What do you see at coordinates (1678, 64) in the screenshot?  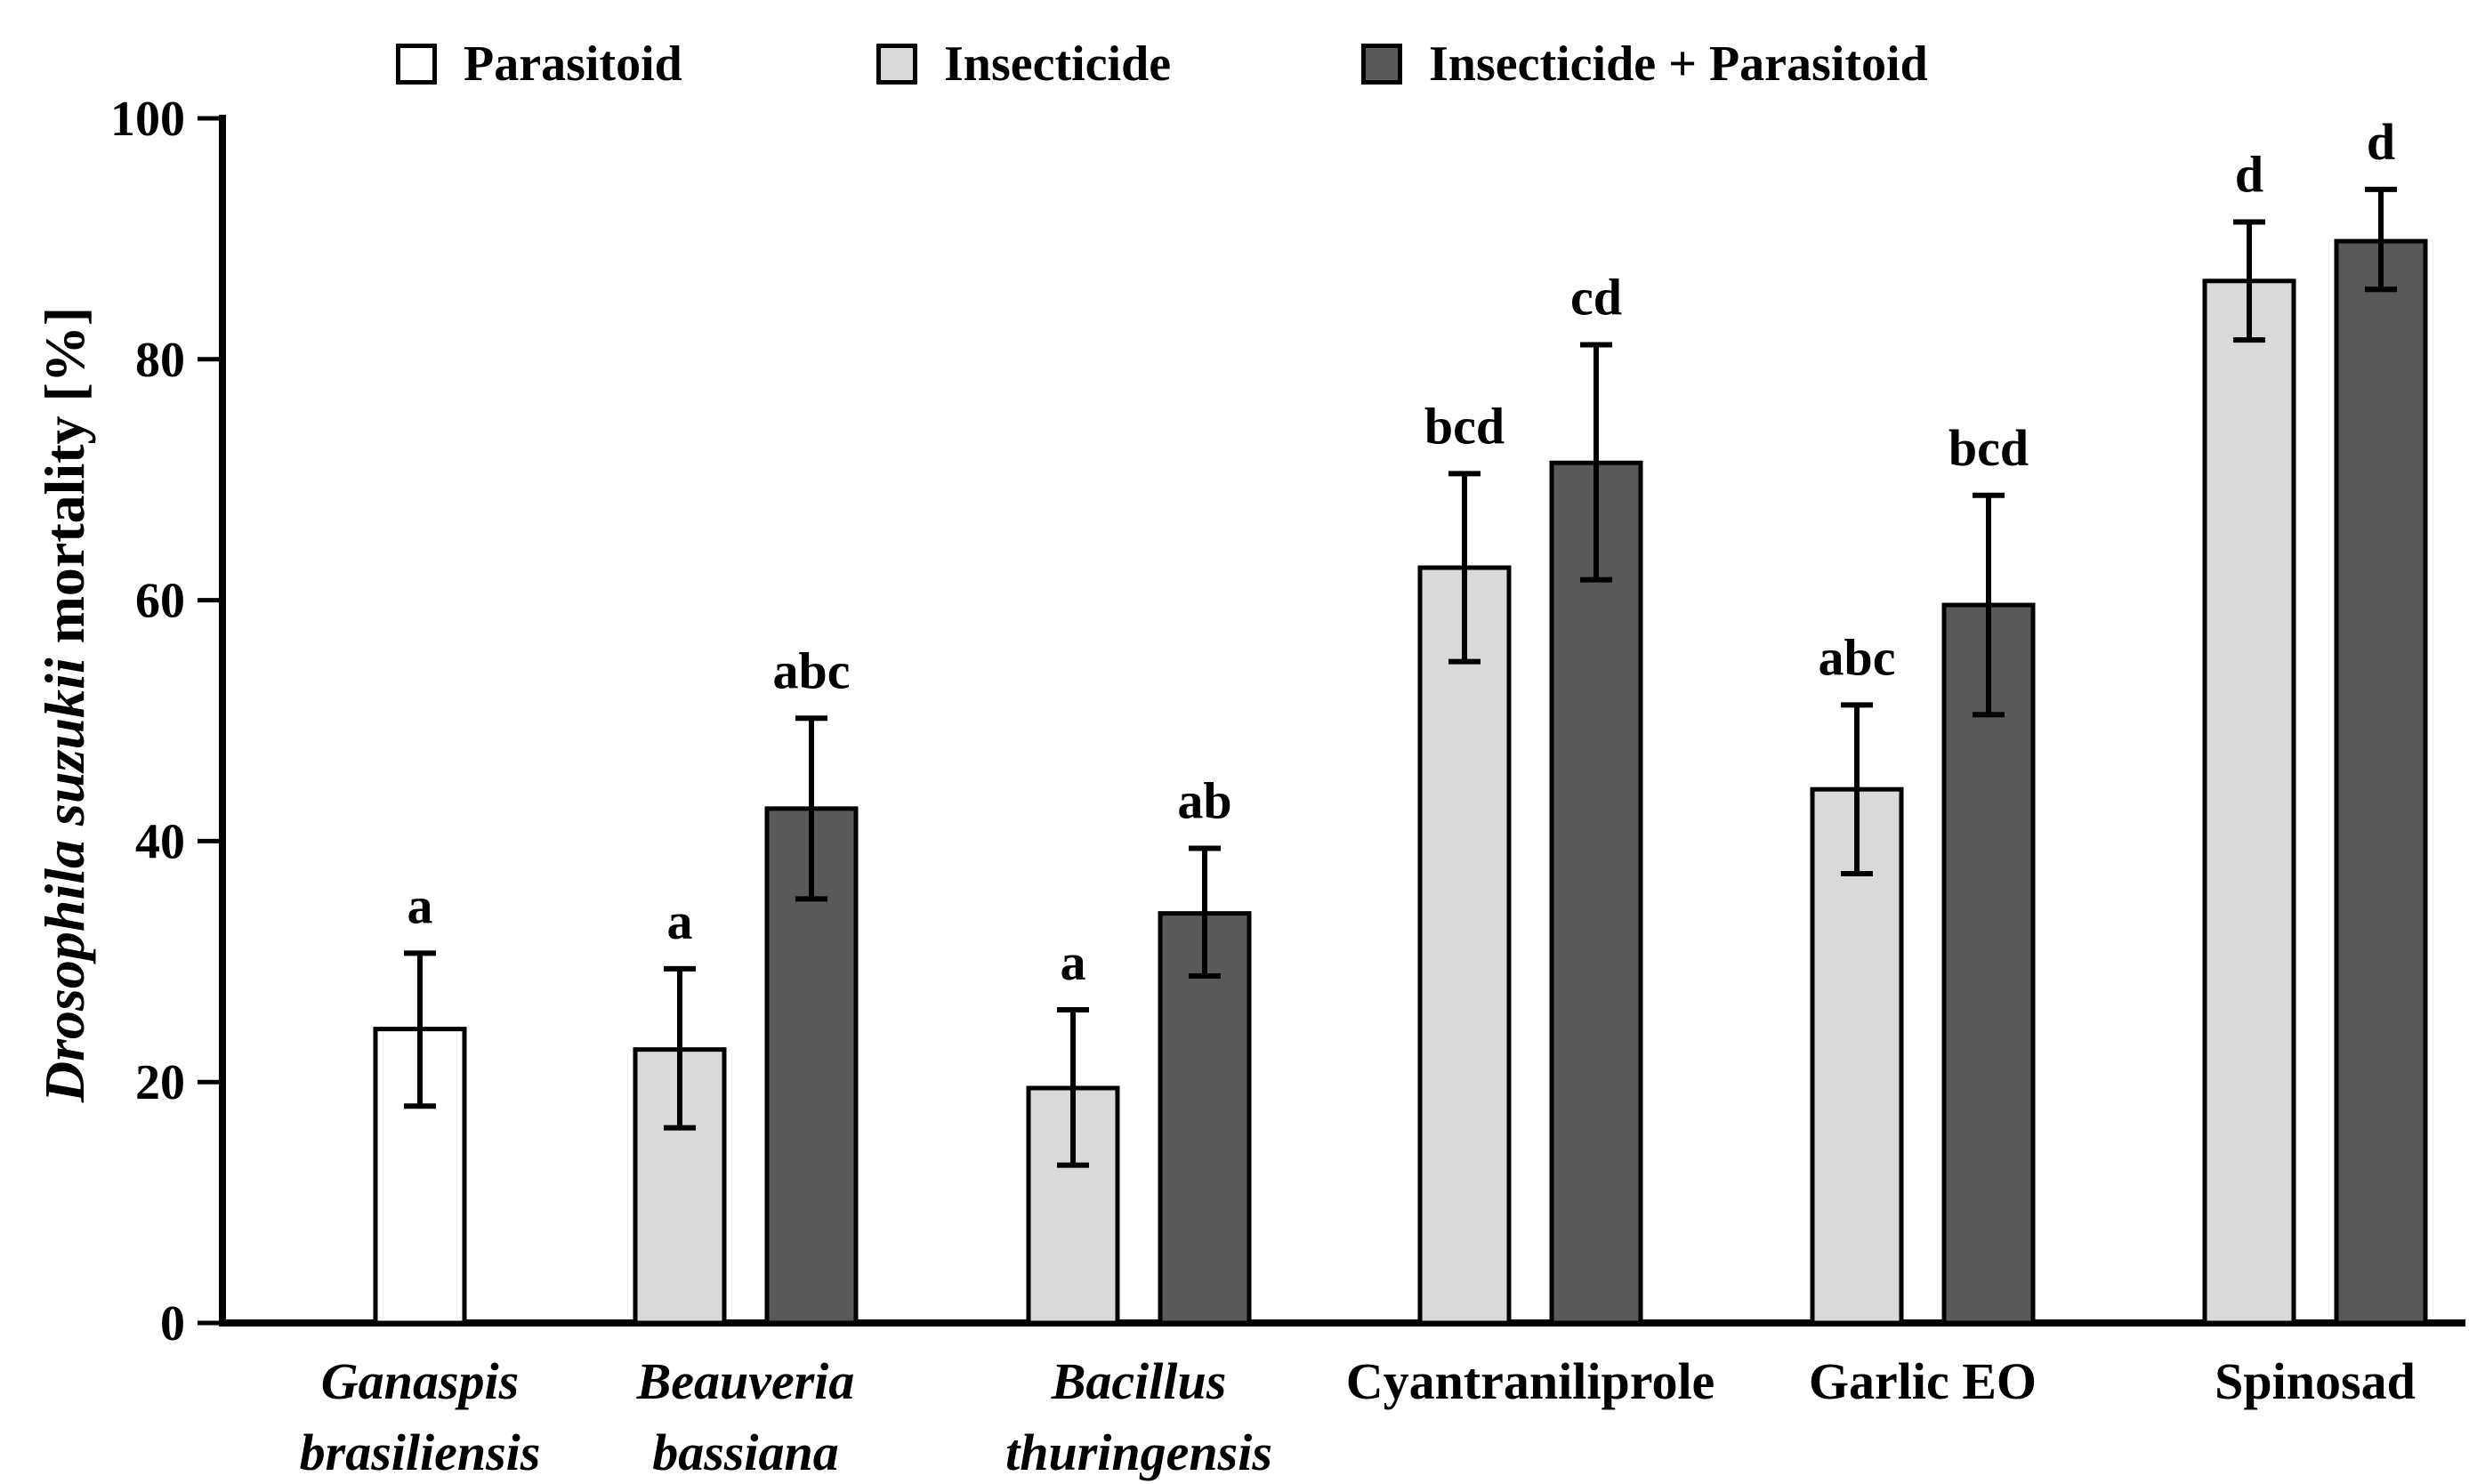 I see `legend-label-insecticide-parasitoid: Insecticide + Parasitoid` at bounding box center [1678, 64].